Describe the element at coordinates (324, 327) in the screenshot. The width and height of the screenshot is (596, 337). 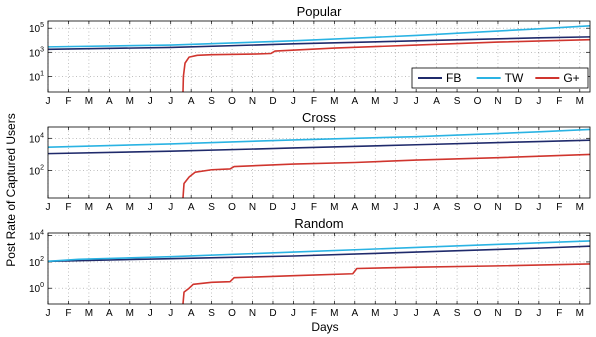
I see `x-axis-label: Days` at that location.